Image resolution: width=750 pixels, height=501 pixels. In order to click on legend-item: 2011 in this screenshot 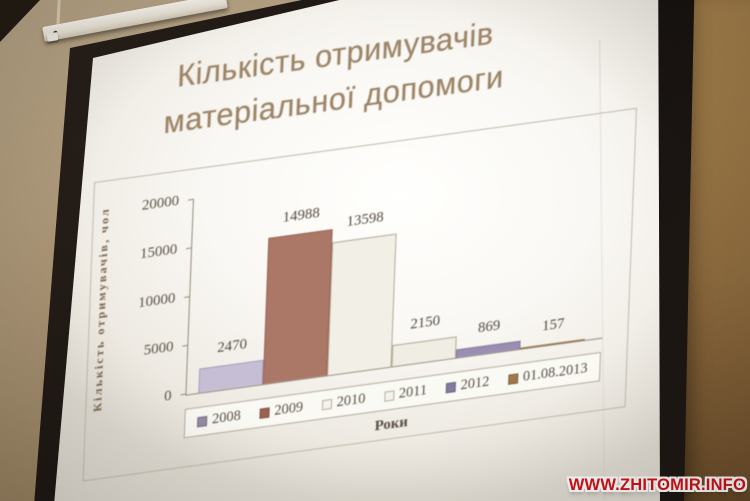, I will do `click(405, 393)`.